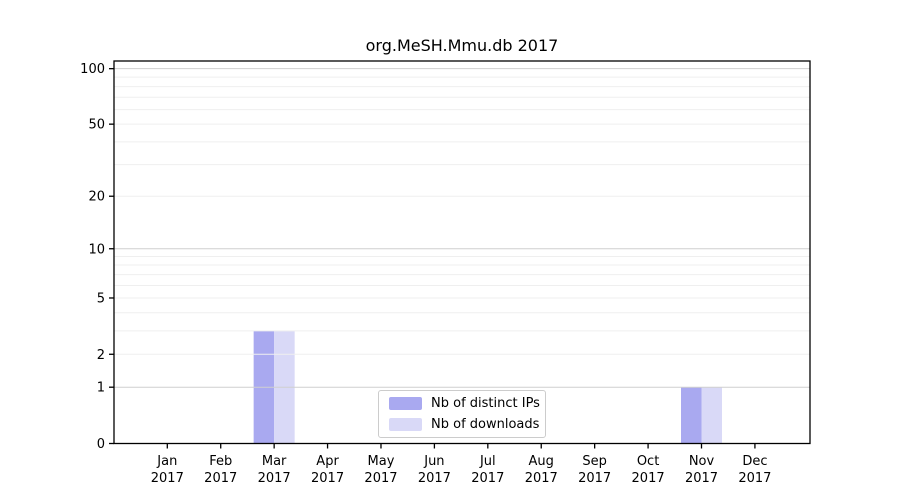 Image resolution: width=900 pixels, height=500 pixels. I want to click on y-tick-label: 50, so click(96, 125).